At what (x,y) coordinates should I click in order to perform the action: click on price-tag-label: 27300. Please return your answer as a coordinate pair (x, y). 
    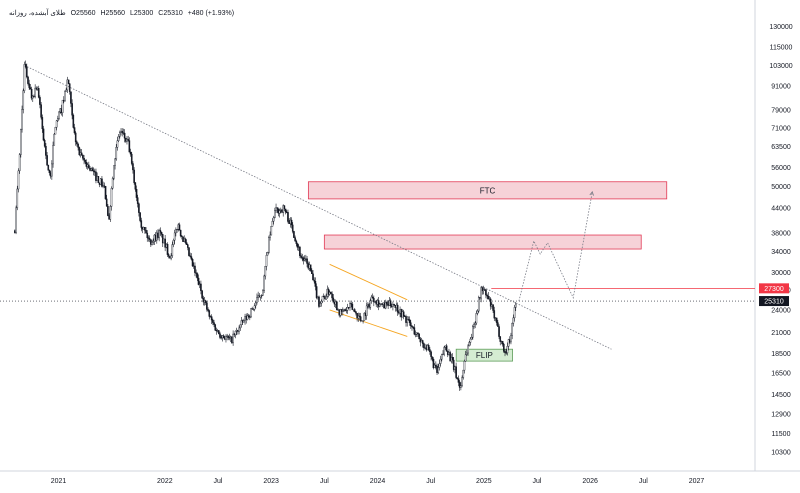
    Looking at the image, I should click on (774, 289).